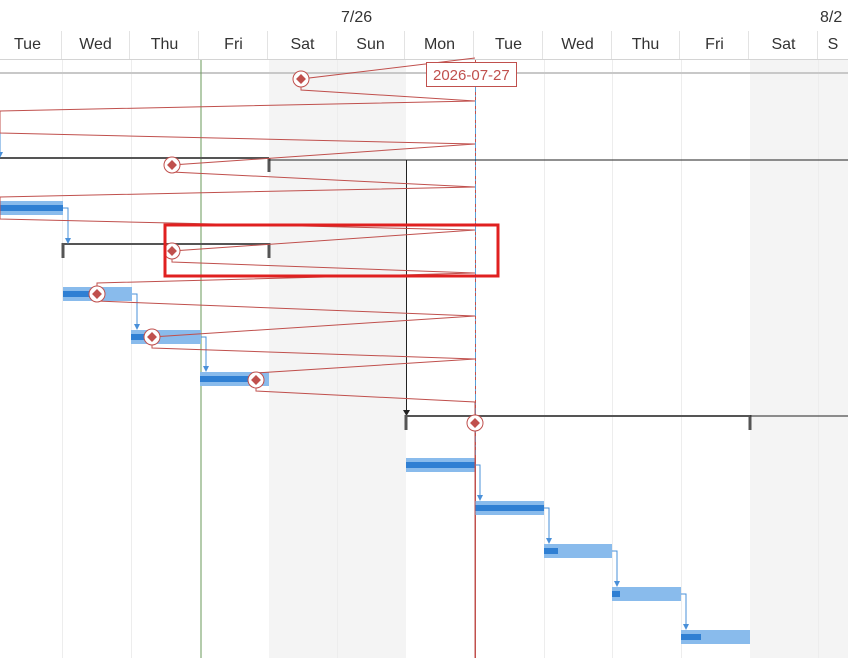 The height and width of the screenshot is (658, 848). I want to click on day-header: Mon, so click(440, 45).